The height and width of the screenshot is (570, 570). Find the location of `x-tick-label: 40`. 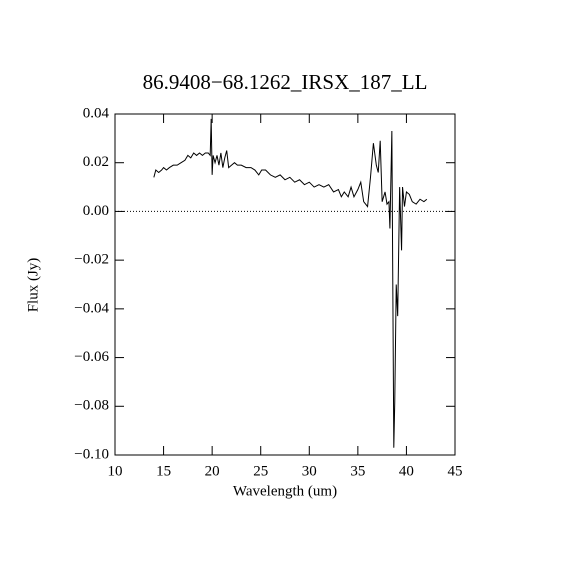

x-tick-label: 40 is located at coordinates (406, 471).